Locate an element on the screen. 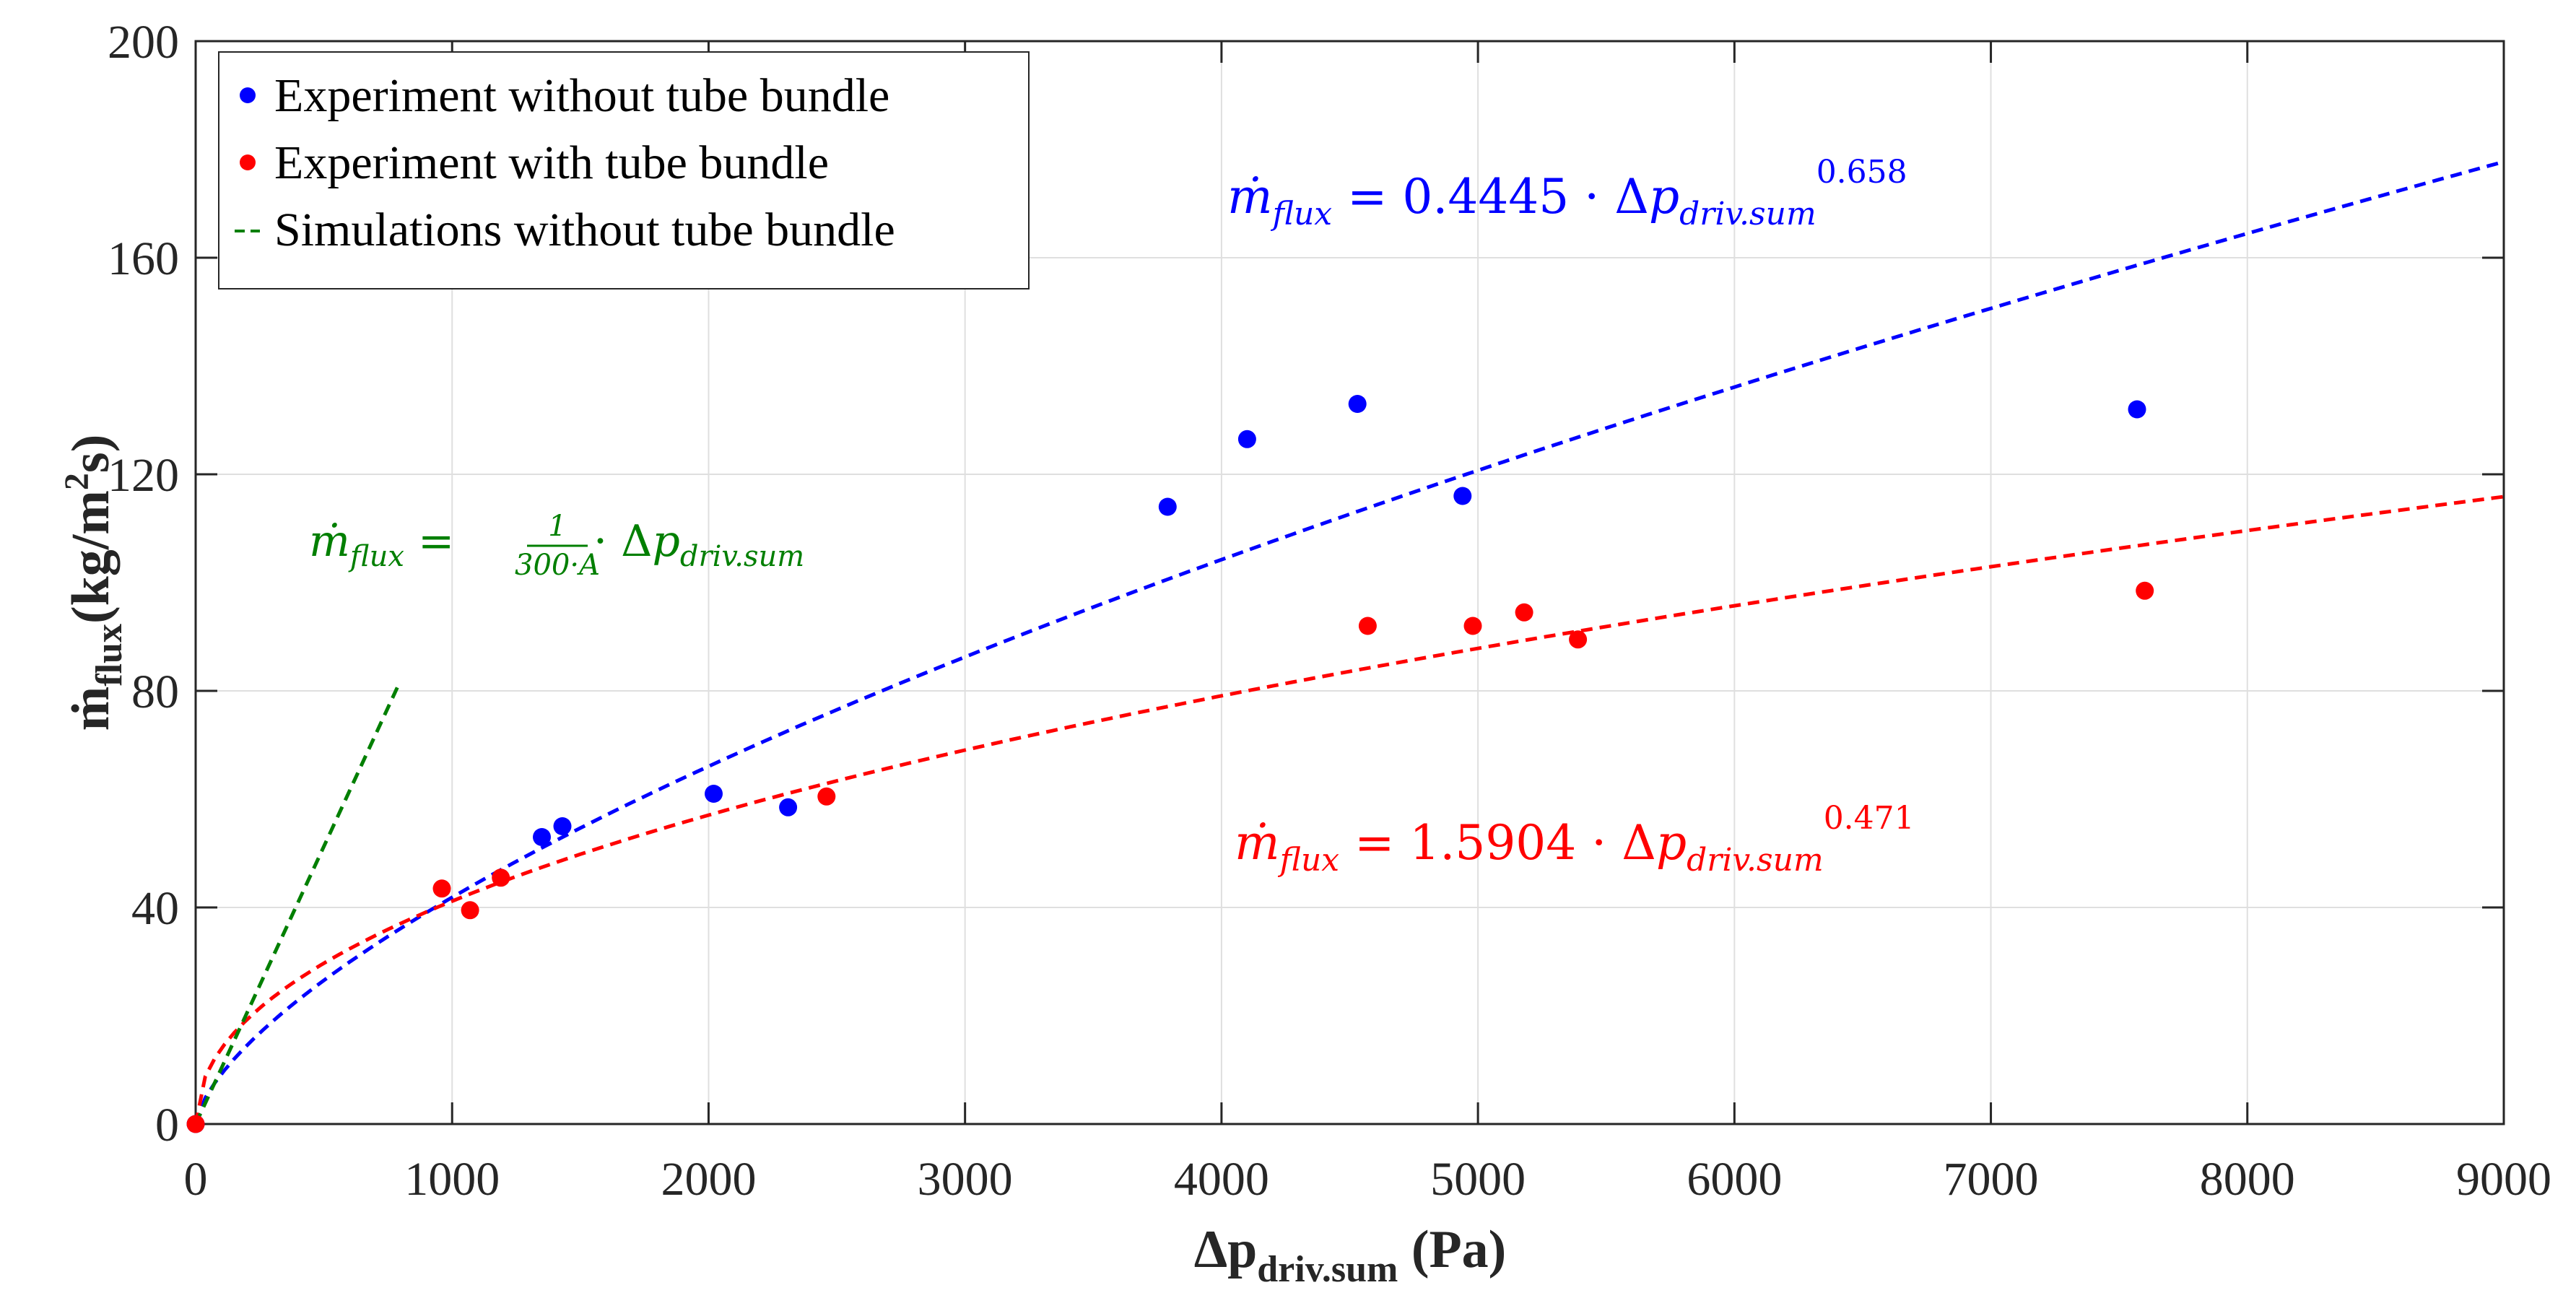 This screenshot has height=1311, width=2576. x-tick-label: 3000 is located at coordinates (966, 1179).